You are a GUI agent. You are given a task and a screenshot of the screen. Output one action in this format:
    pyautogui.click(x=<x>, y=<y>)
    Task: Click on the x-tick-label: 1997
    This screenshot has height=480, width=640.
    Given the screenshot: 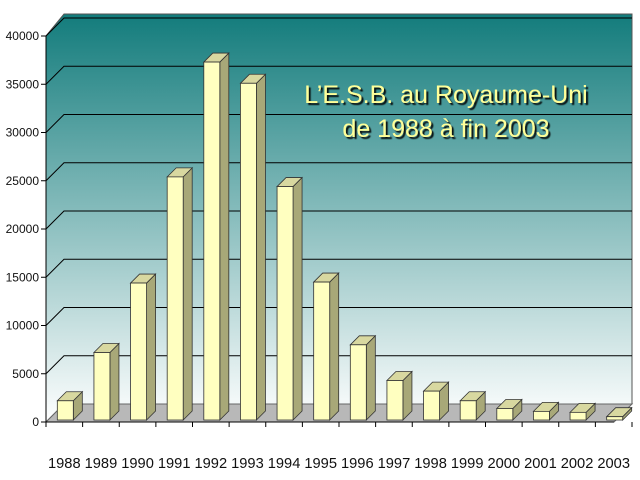 What is the action you would take?
    pyautogui.click(x=394, y=463)
    